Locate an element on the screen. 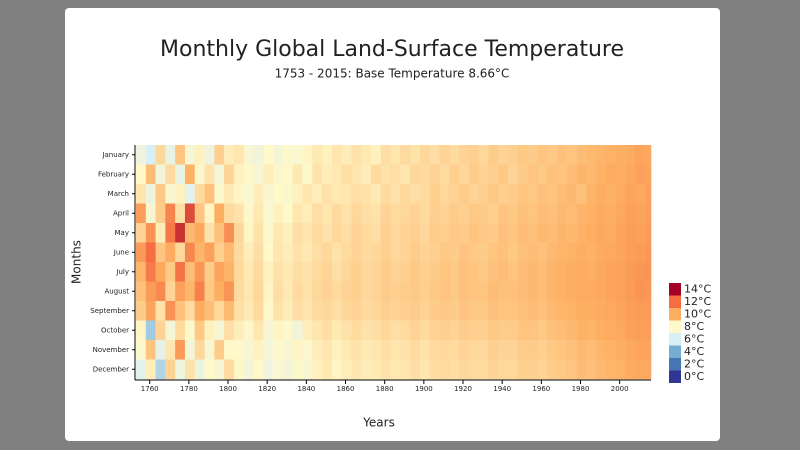  x-tick-label: 1880 is located at coordinates (385, 389).